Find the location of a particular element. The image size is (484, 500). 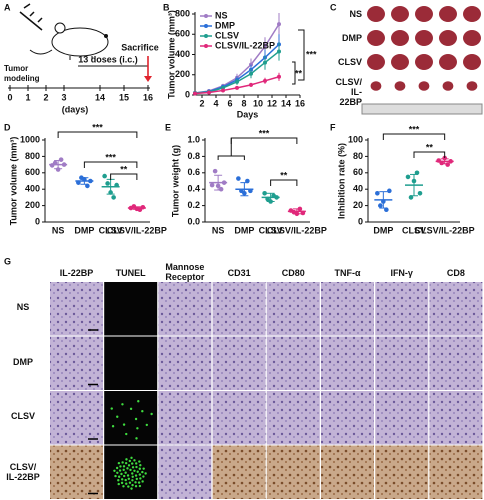

x-tick-label: 10 is located at coordinates (258, 103).